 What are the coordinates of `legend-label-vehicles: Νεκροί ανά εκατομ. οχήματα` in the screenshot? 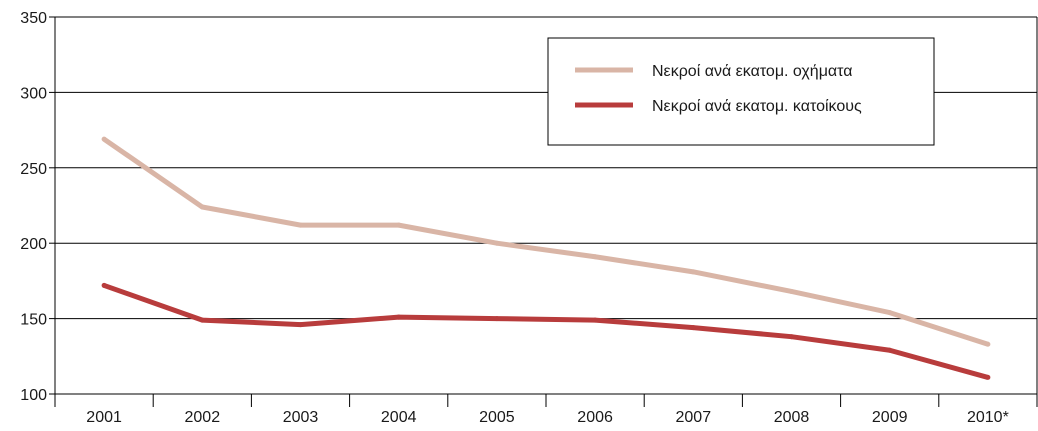 It's located at (752, 71).